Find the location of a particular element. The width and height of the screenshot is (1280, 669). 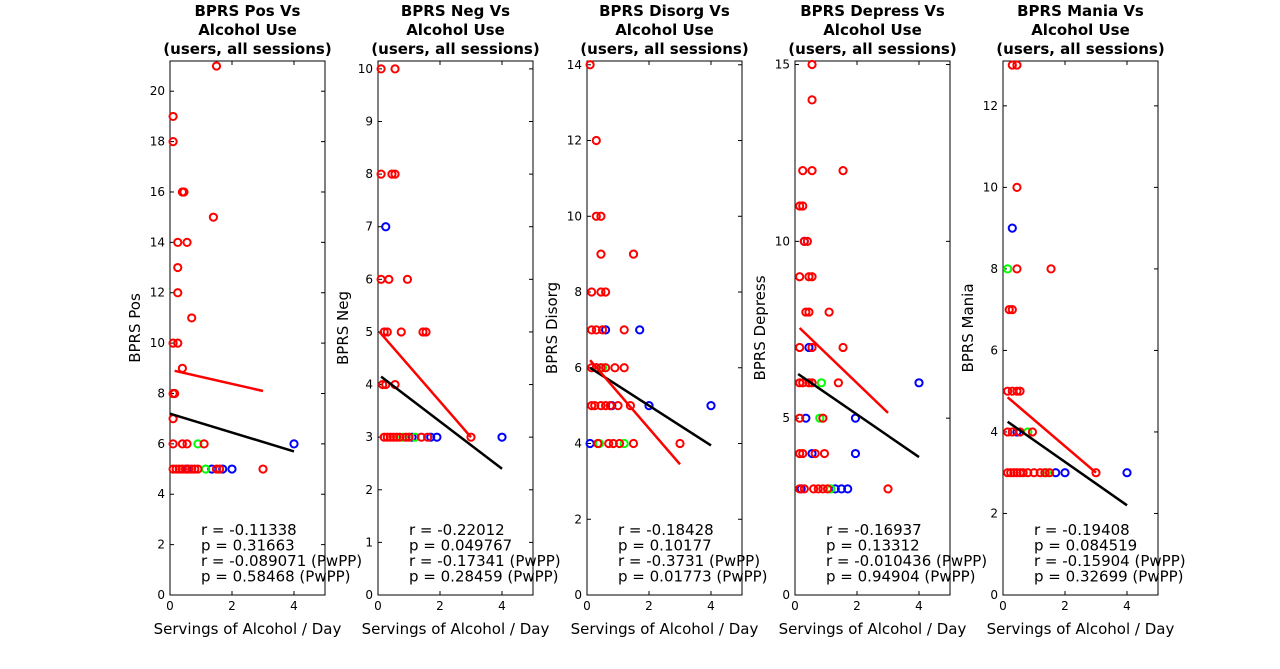

y-axis-label: BPRS Pos is located at coordinates (135, 328).